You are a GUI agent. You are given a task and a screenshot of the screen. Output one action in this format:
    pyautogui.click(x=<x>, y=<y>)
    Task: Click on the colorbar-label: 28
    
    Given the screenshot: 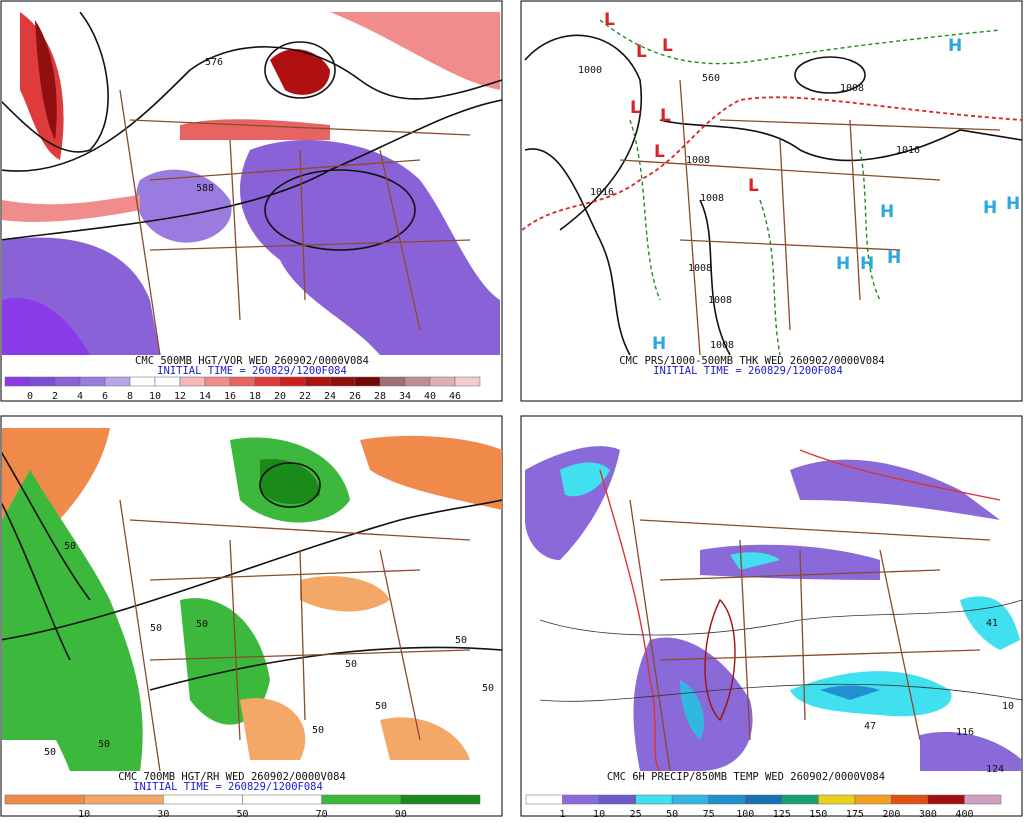 What is the action you would take?
    pyautogui.click(x=380, y=396)
    